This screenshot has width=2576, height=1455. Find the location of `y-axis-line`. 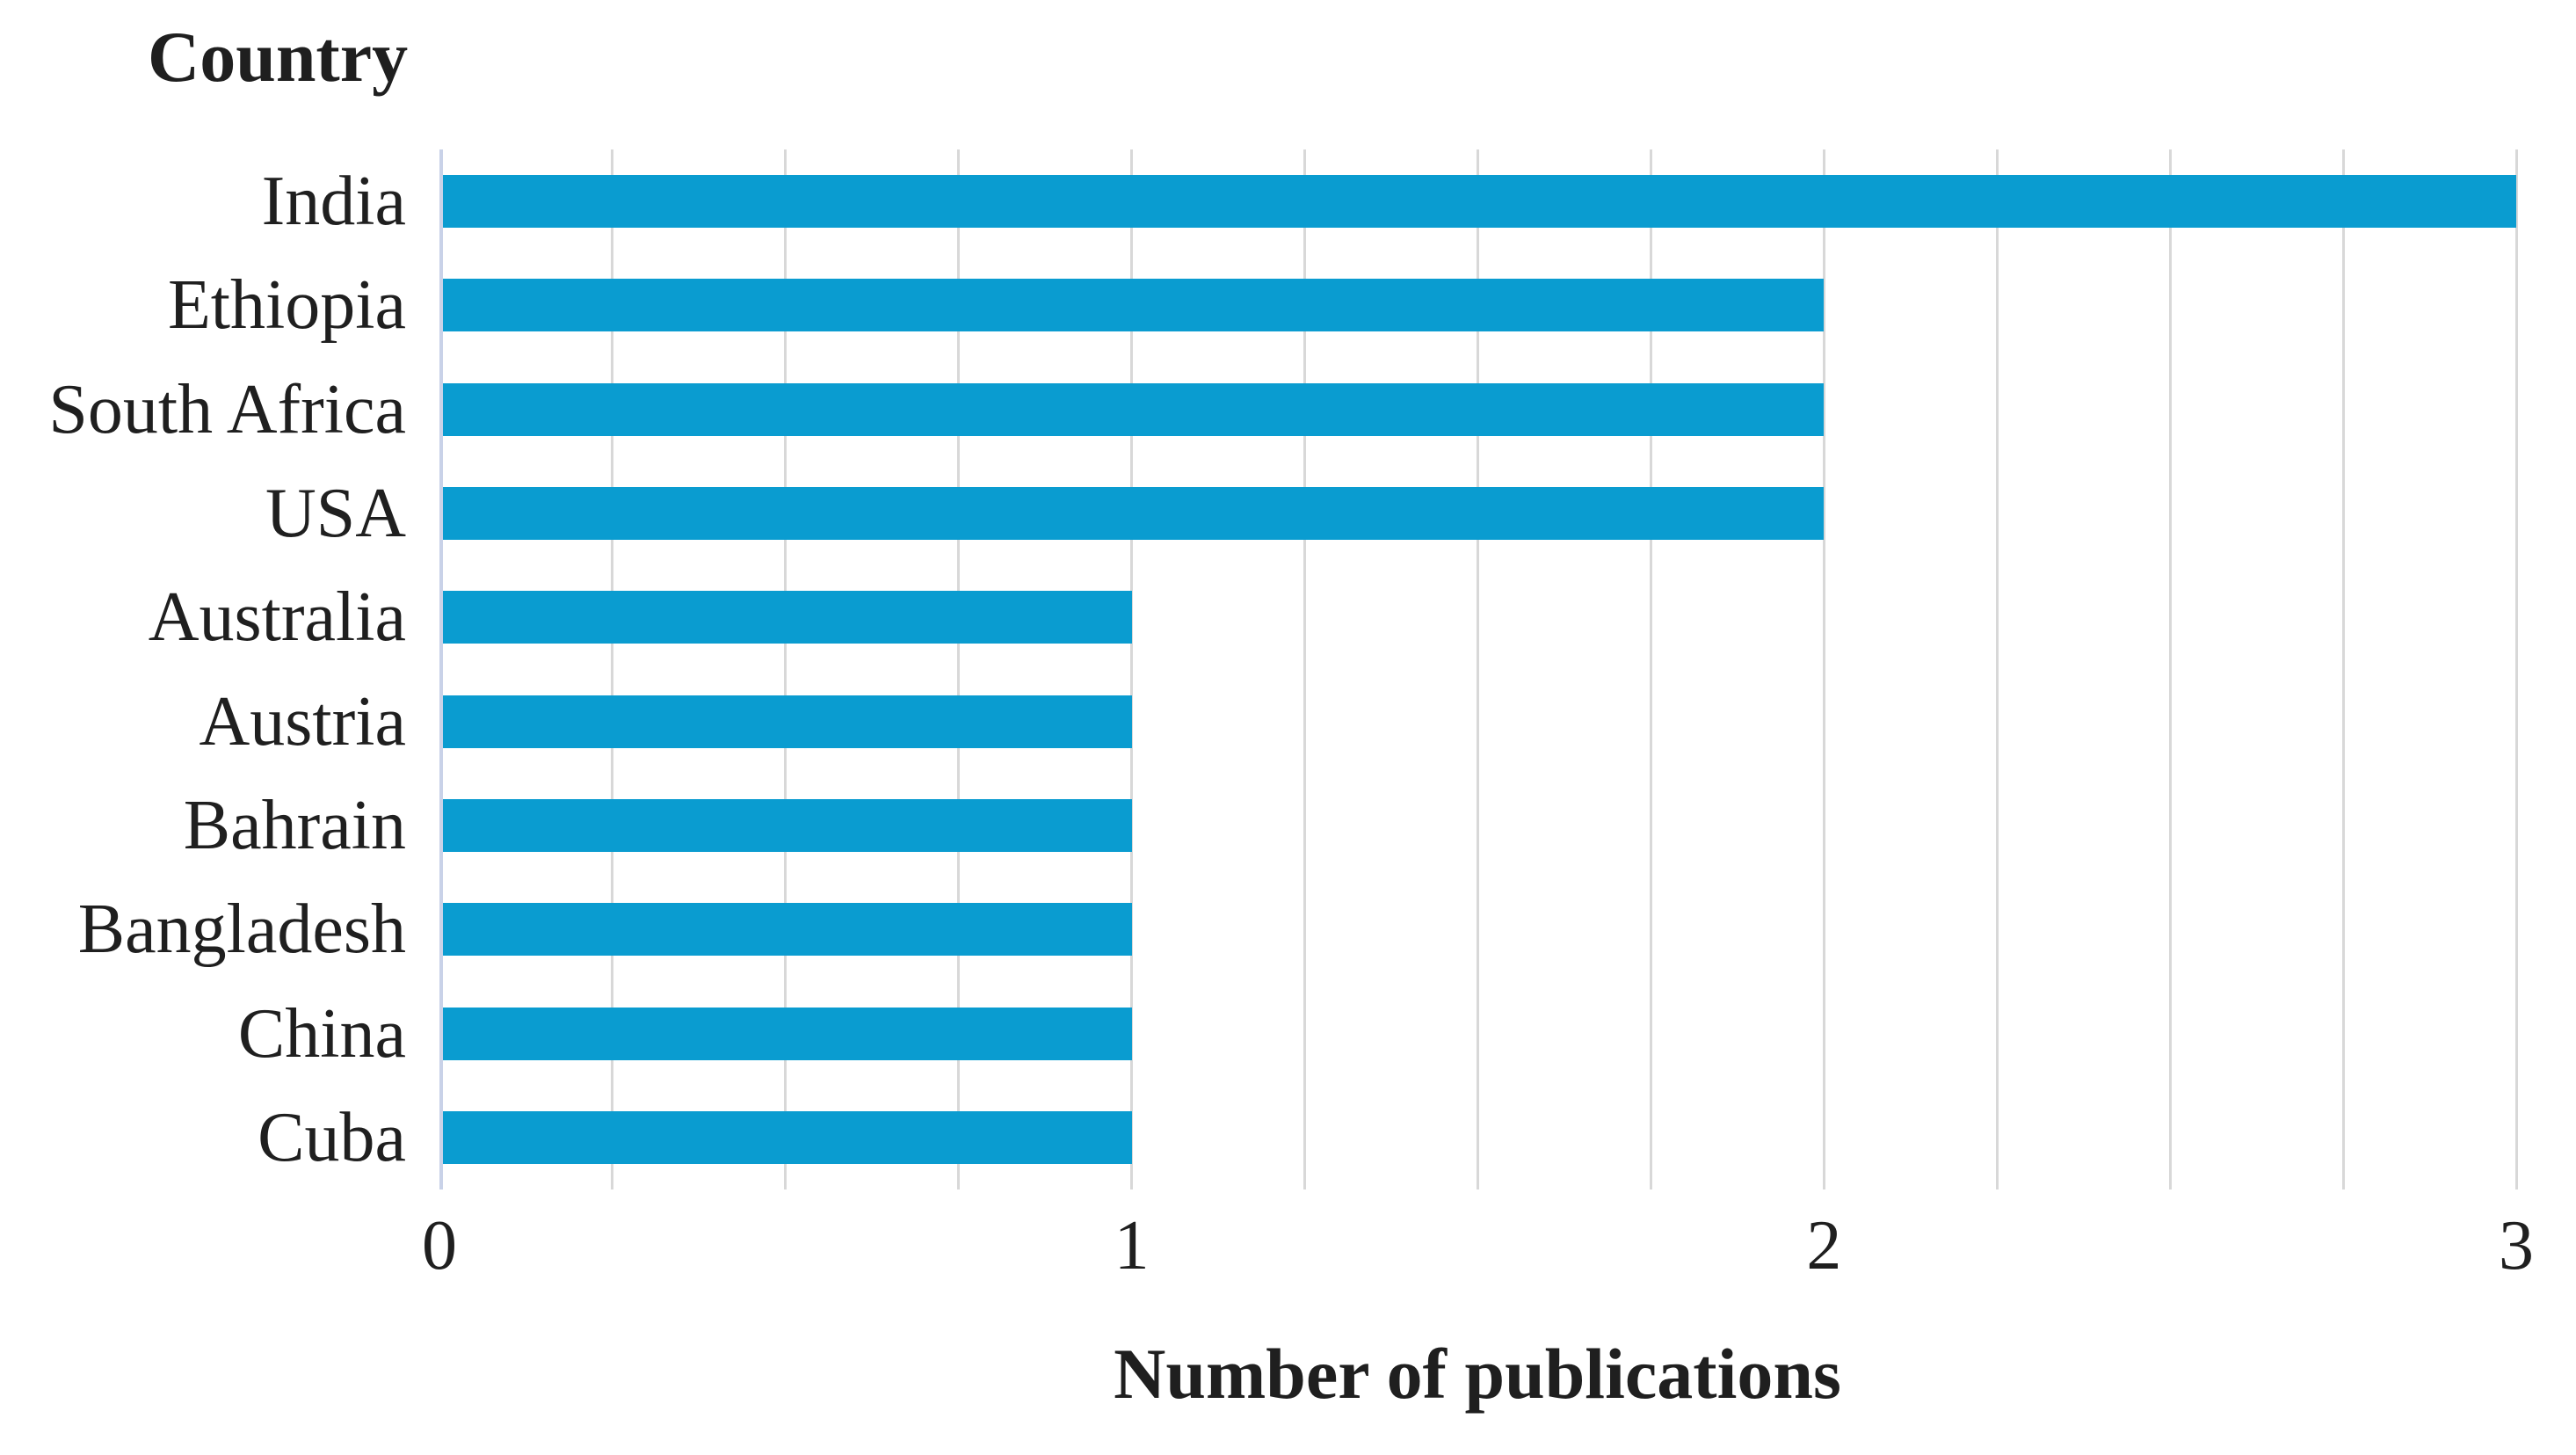

y-axis-line is located at coordinates (441, 669).